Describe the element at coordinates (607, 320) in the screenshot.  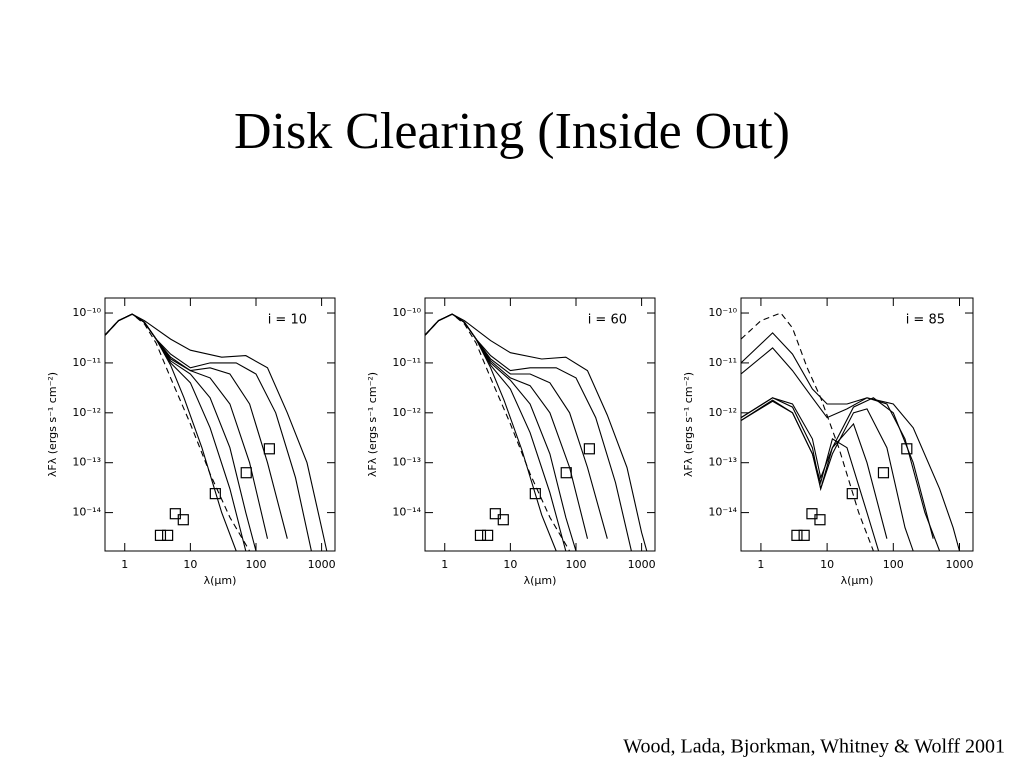
I see `panel-annotation: i = 60` at that location.